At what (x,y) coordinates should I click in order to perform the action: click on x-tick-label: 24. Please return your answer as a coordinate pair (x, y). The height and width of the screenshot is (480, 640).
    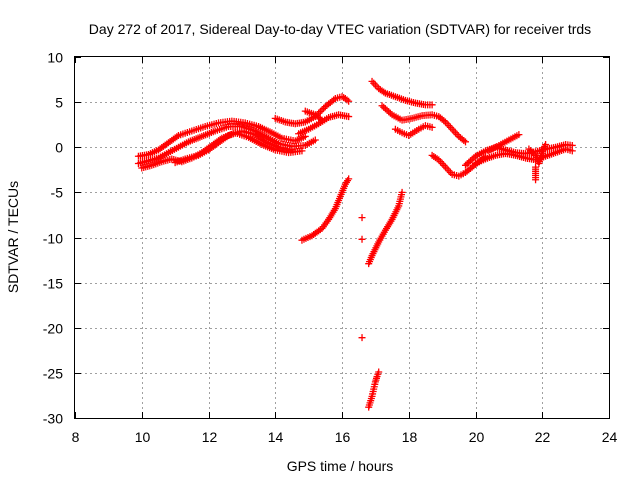
    Looking at the image, I should click on (610, 437).